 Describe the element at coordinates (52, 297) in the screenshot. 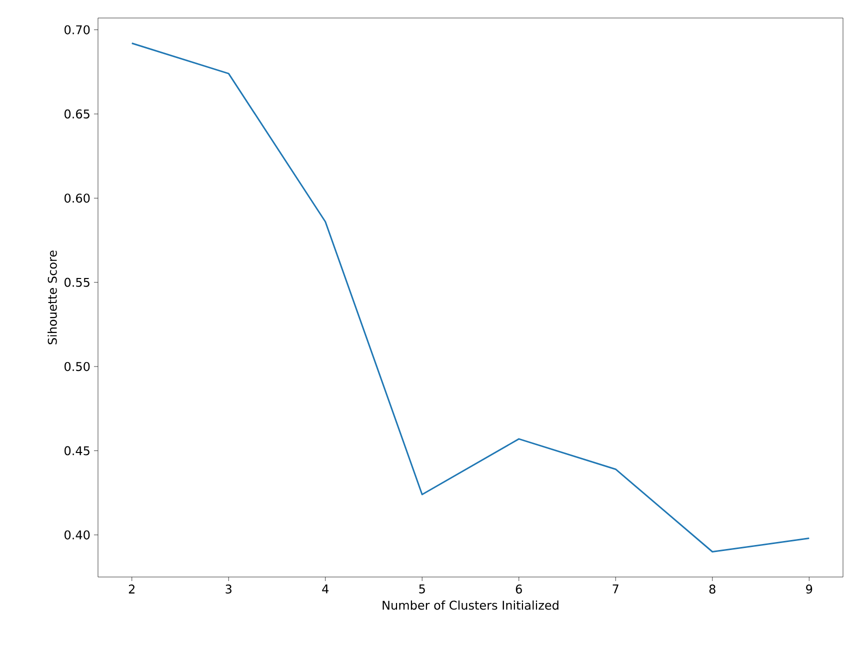

I see `y-axis-title: Sihouette Score` at that location.